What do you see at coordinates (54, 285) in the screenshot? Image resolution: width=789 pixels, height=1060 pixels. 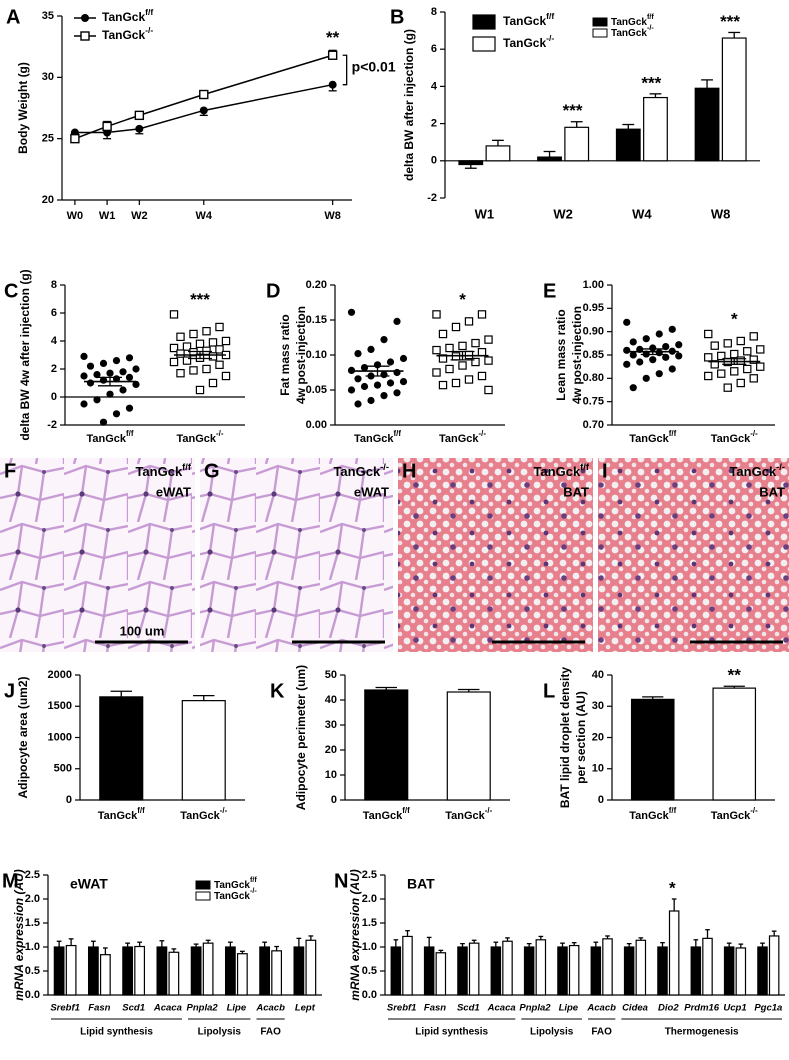 I see `y-tick-label: 8` at bounding box center [54, 285].